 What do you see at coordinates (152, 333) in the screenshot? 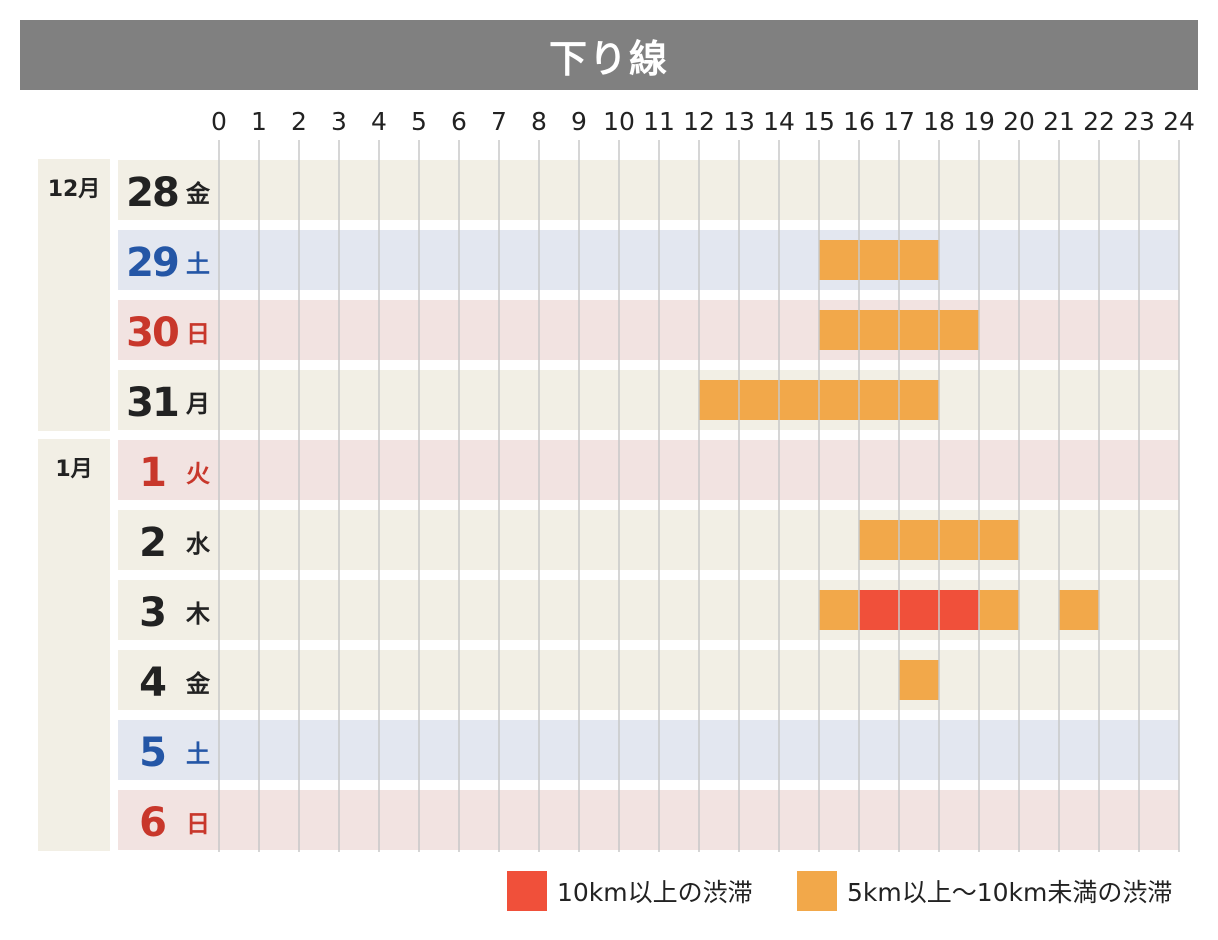
I see `day-label-2: 30` at bounding box center [152, 333].